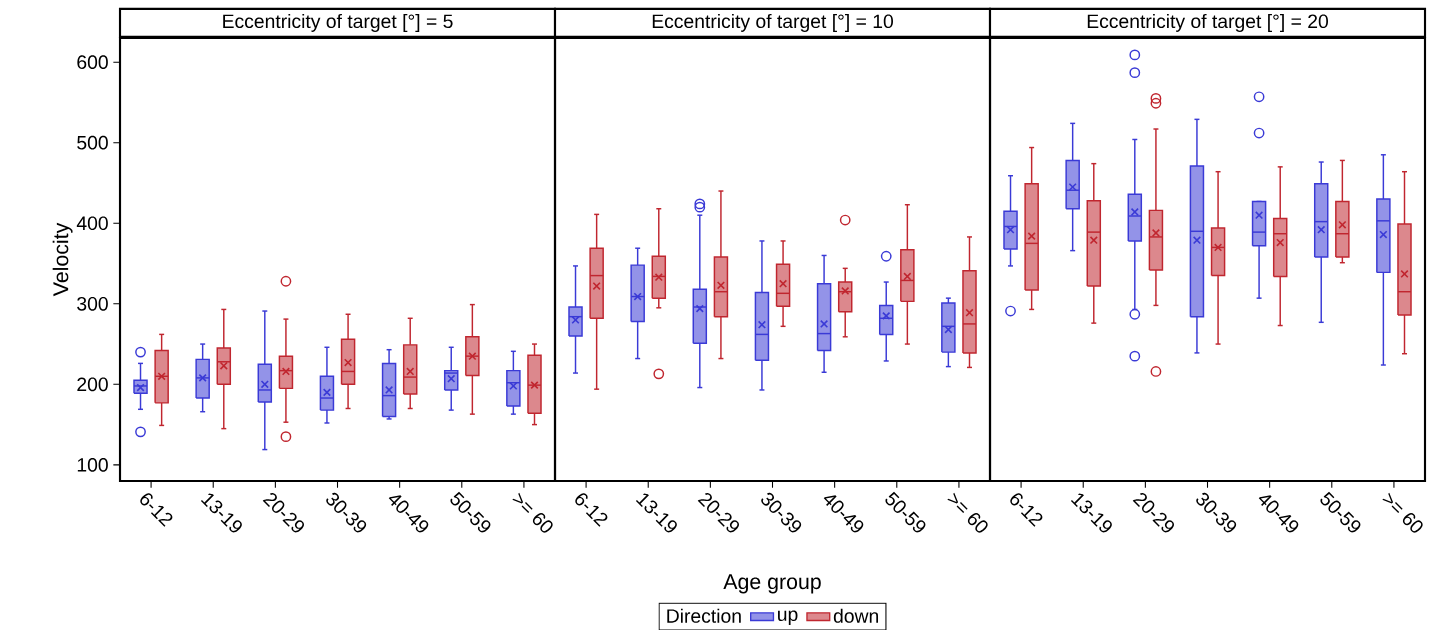  What do you see at coordinates (92, 62) in the screenshot?
I see `y-tick-label: 600` at bounding box center [92, 62].